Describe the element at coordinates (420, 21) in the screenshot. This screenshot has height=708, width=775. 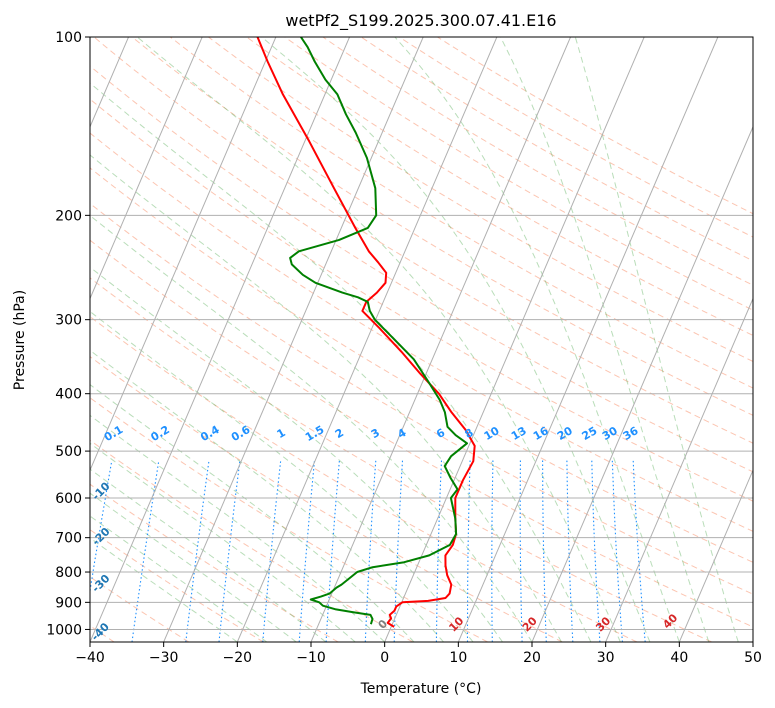
I see `chart-title: wetPf2_S199.2025.300.07.41.E16` at that location.